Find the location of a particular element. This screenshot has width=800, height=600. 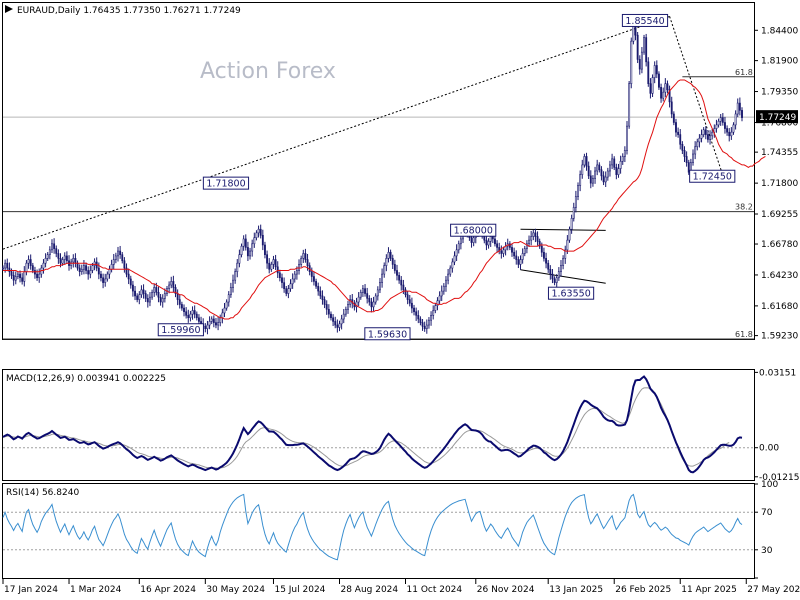

price-annotation-label: 1.68000 is located at coordinates (473, 231).